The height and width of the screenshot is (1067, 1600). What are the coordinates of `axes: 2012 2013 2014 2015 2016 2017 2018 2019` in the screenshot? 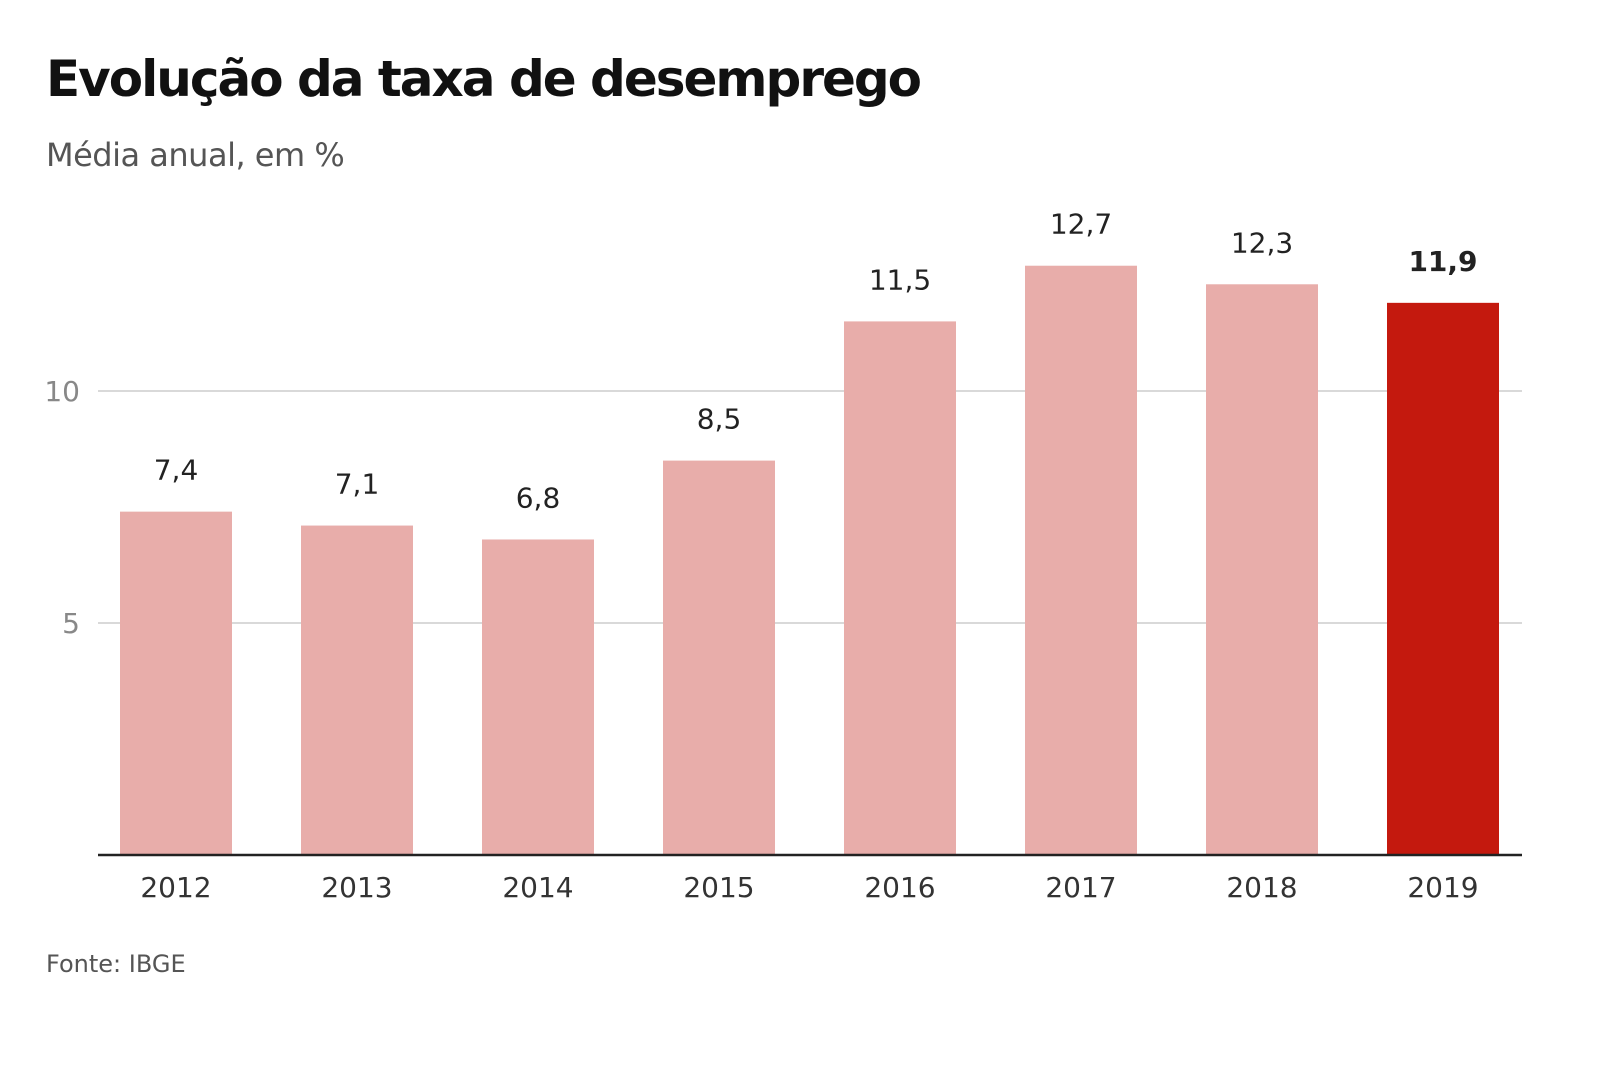 It's located at (810, 878).